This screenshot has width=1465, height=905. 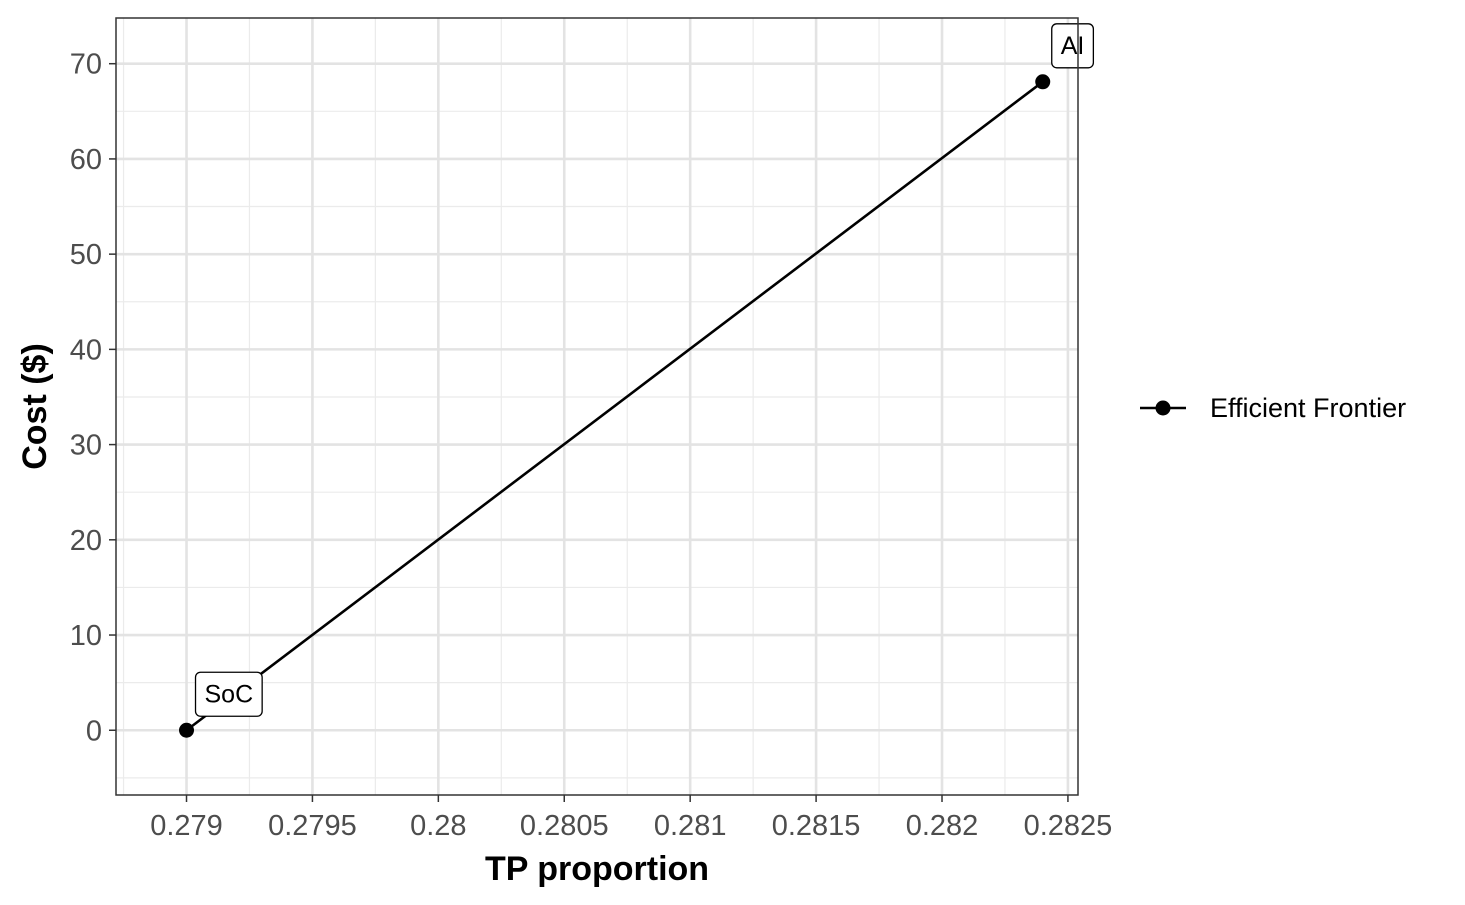 I want to click on x-tick-label: 0.279, so click(x=186, y=826).